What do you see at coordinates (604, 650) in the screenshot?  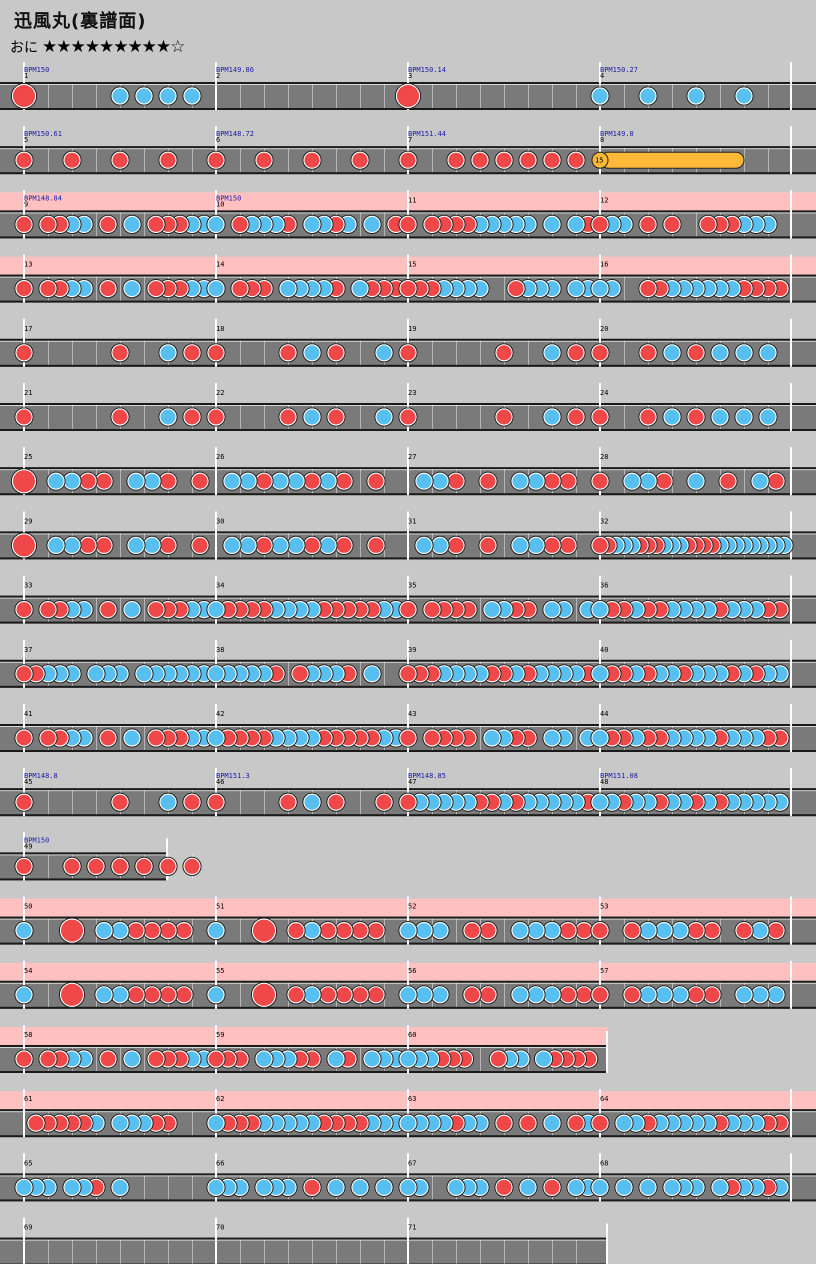 I see `measure-number: 40` at bounding box center [604, 650].